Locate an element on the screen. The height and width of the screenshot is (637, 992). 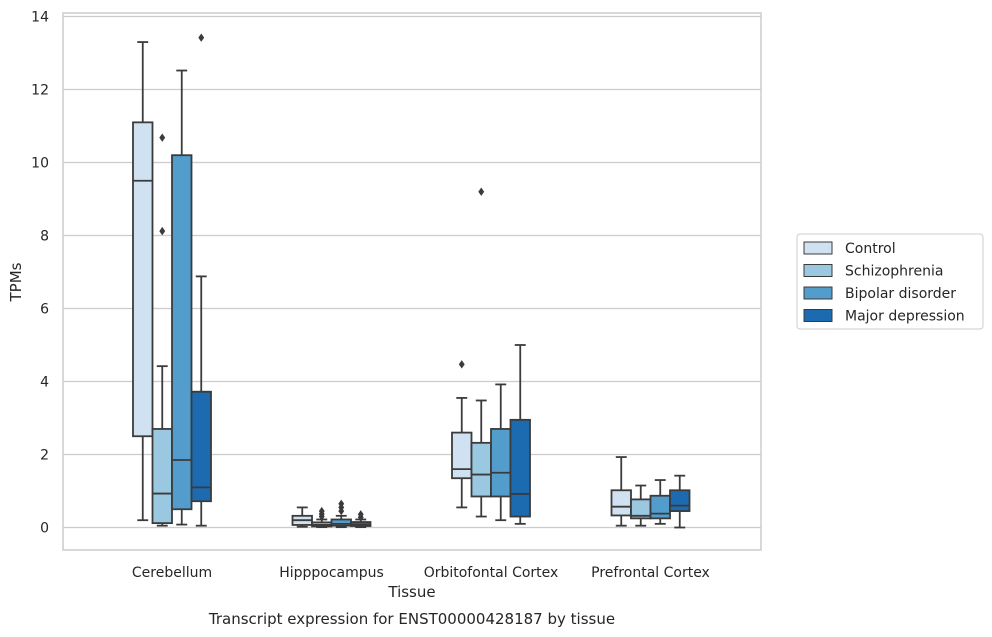
legend-label: Schizophrenia is located at coordinates (894, 272).